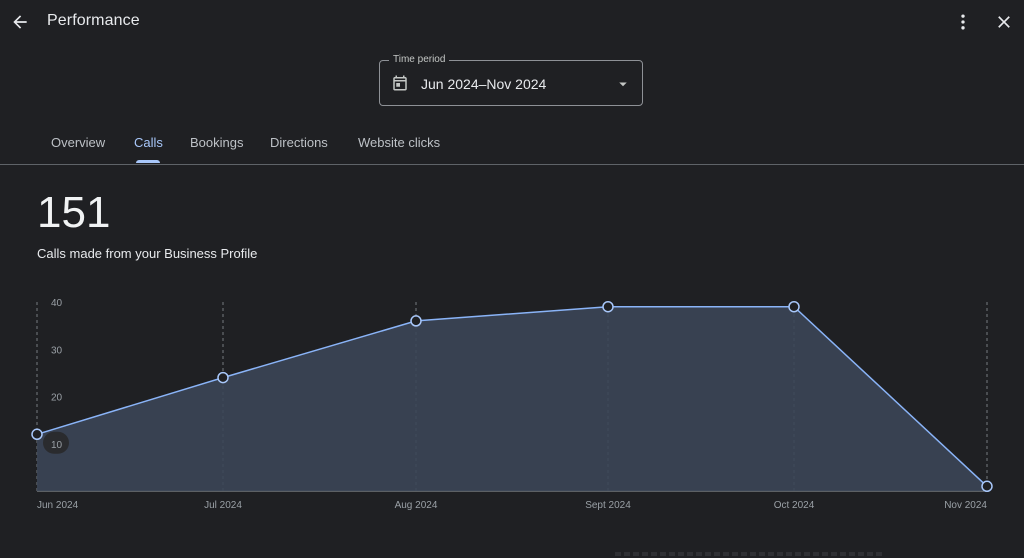 The height and width of the screenshot is (558, 1024). I want to click on x-tick-label: Jul 2024, so click(223, 505).